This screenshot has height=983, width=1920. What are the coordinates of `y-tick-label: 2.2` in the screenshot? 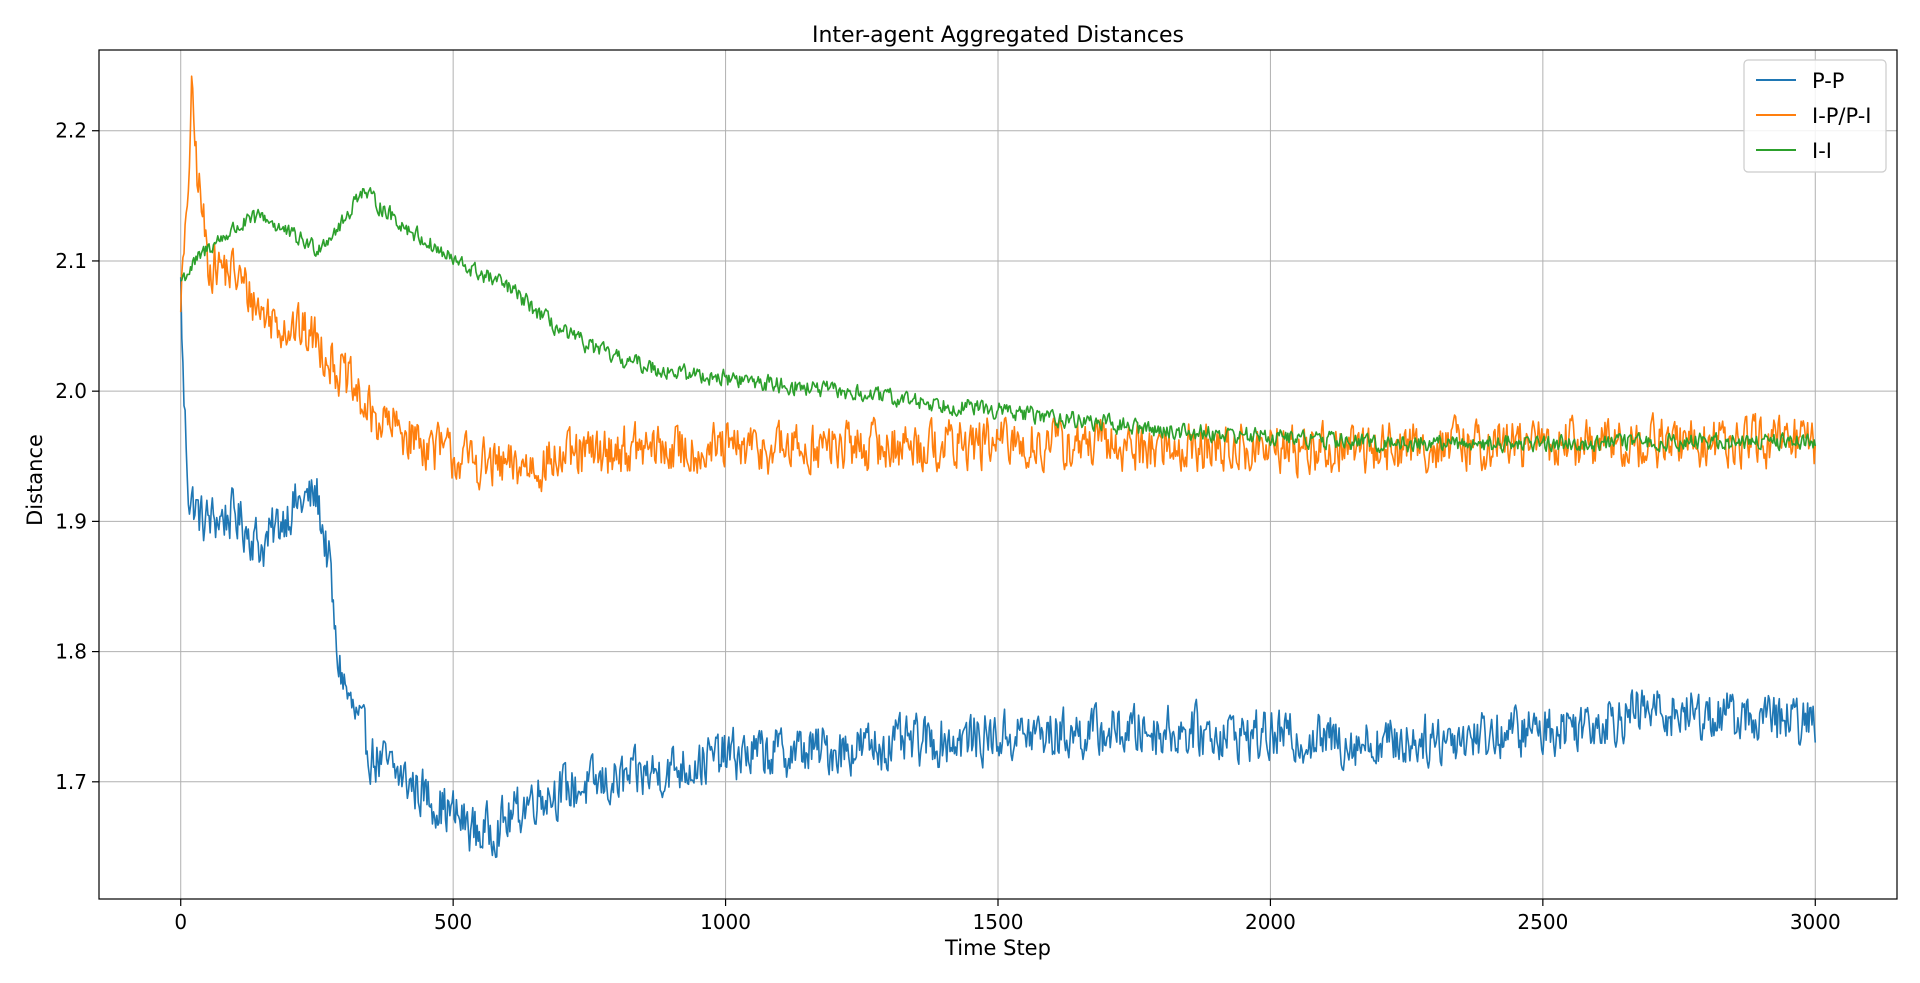 It's located at (71, 131).